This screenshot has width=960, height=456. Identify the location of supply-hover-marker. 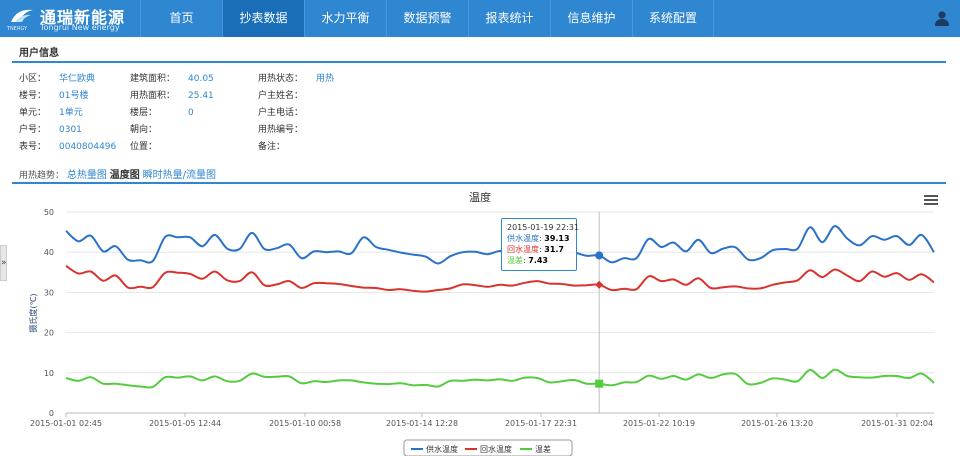
(599, 255).